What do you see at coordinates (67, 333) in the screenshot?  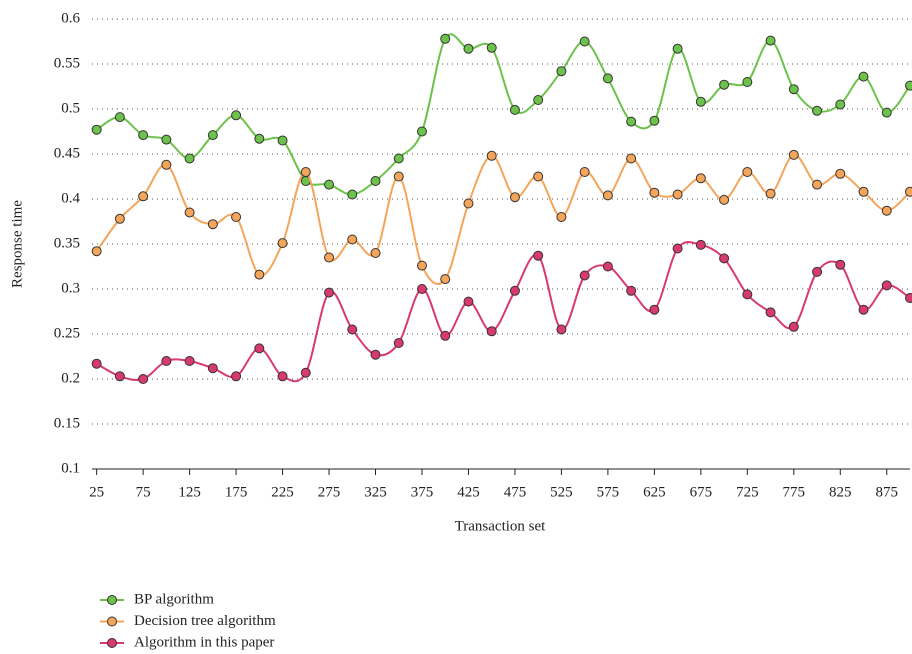 I see `y-tick-label: 0.25` at bounding box center [67, 333].